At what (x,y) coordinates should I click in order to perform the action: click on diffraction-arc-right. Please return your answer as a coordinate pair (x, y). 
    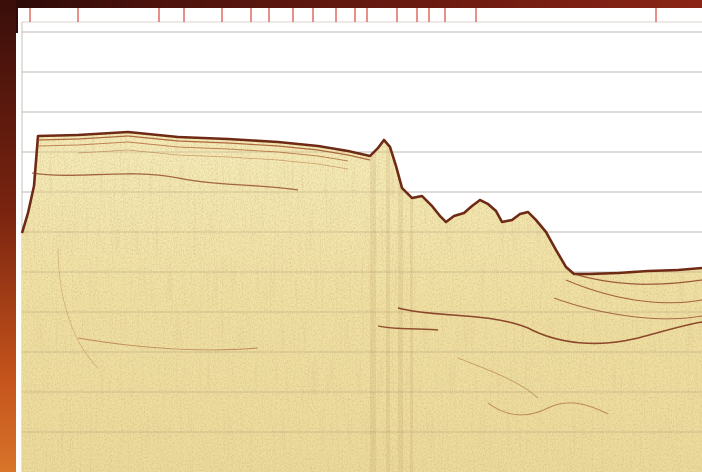
    Looking at the image, I should click on (498, 378).